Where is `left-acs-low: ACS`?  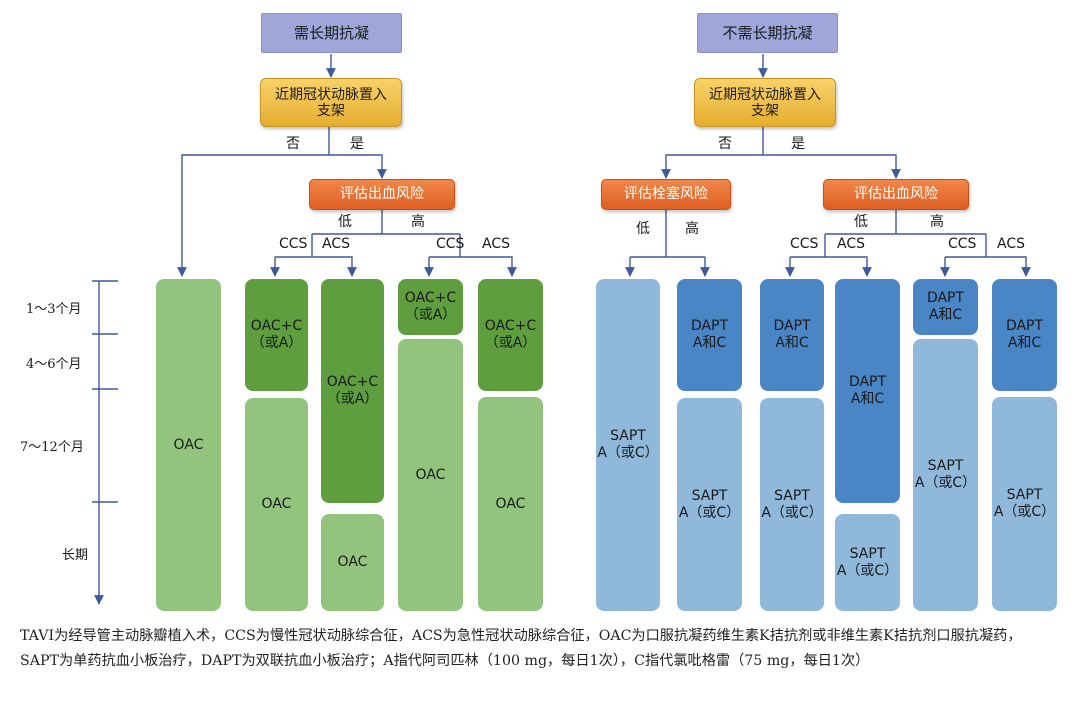 left-acs-low: ACS is located at coordinates (336, 244).